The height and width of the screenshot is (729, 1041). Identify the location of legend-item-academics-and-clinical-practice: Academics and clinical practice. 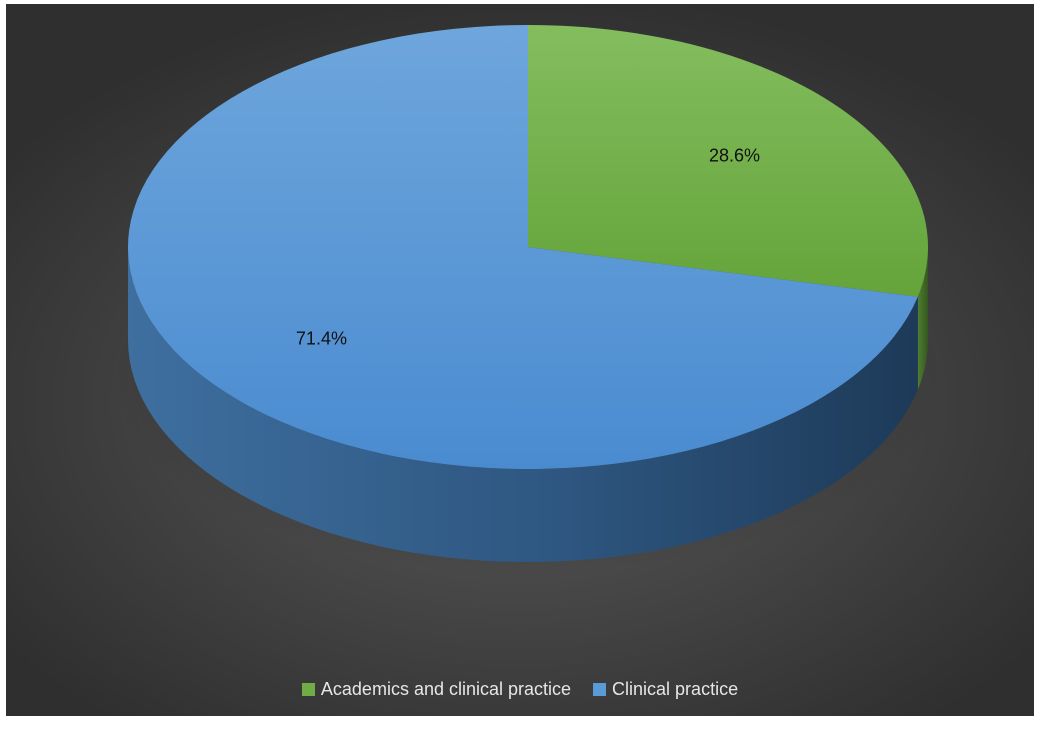
(436, 689).